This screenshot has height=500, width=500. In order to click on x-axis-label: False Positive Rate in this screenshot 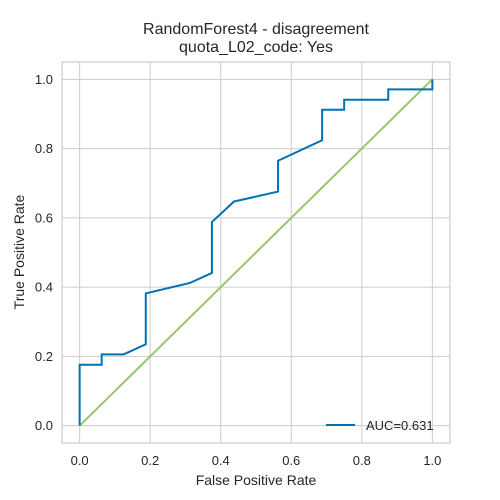, I will do `click(256, 480)`.